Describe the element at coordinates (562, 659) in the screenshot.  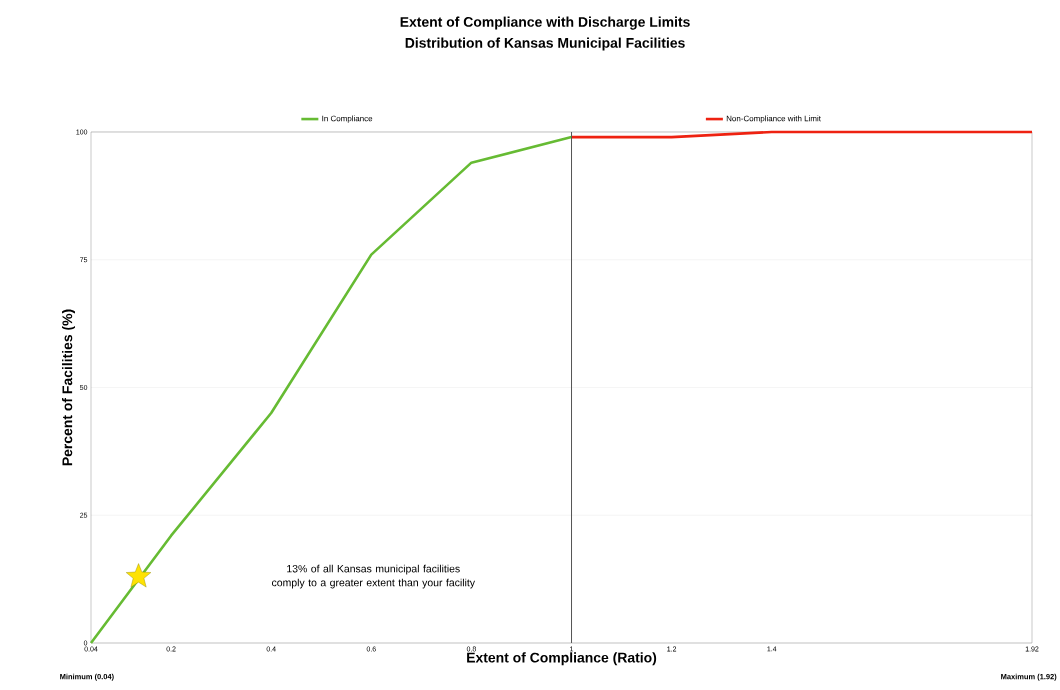
I see `x-axis-title: Extent of Compliance (Ratio)` at that location.